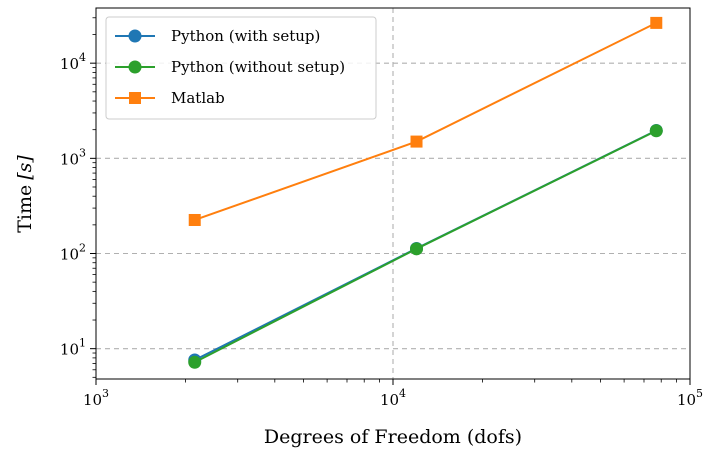 The image size is (707, 452). Describe the element at coordinates (402, 393) in the screenshot. I see `x-tick-label-exp: 4` at that location.